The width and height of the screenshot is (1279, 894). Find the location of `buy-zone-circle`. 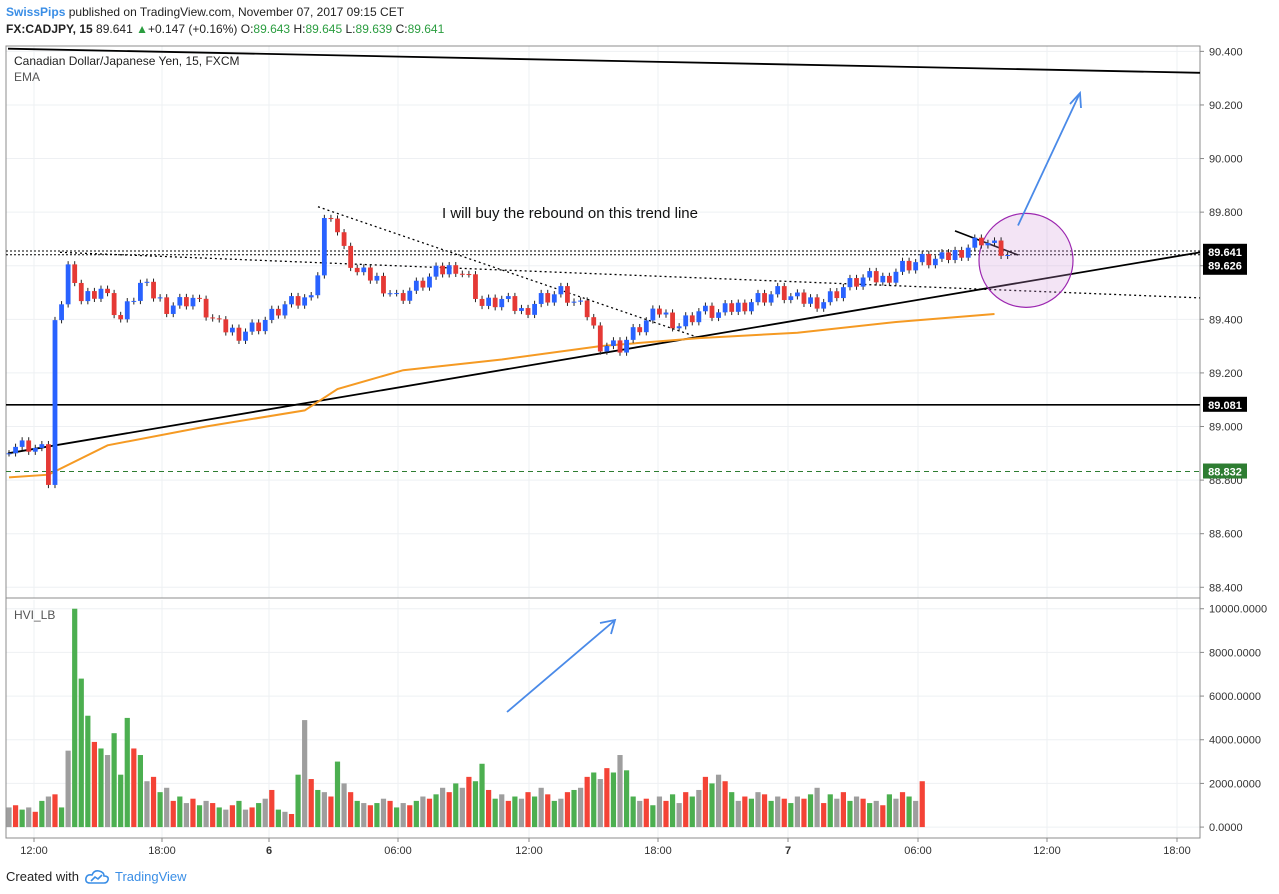

buy-zone-circle is located at coordinates (1026, 260).